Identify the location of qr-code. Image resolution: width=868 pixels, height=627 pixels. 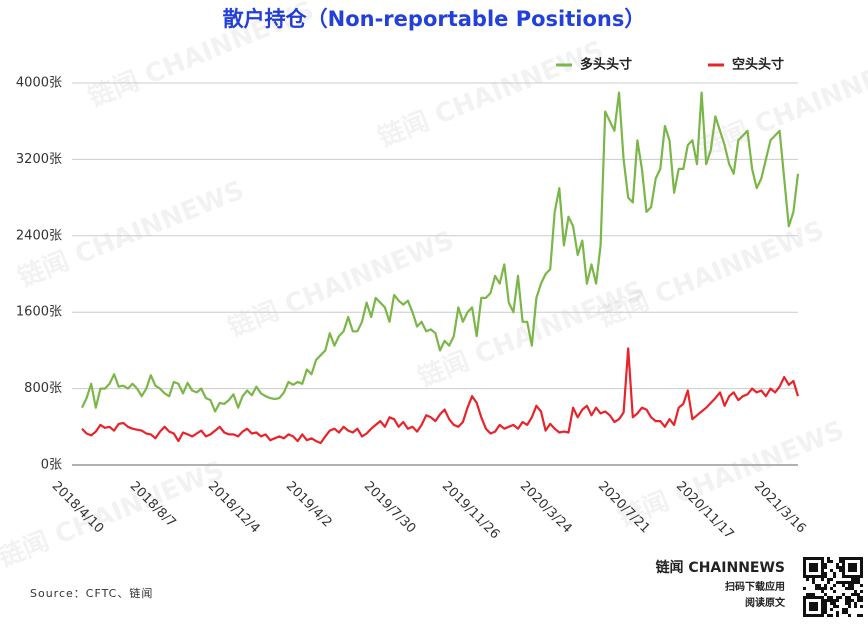
(833, 587).